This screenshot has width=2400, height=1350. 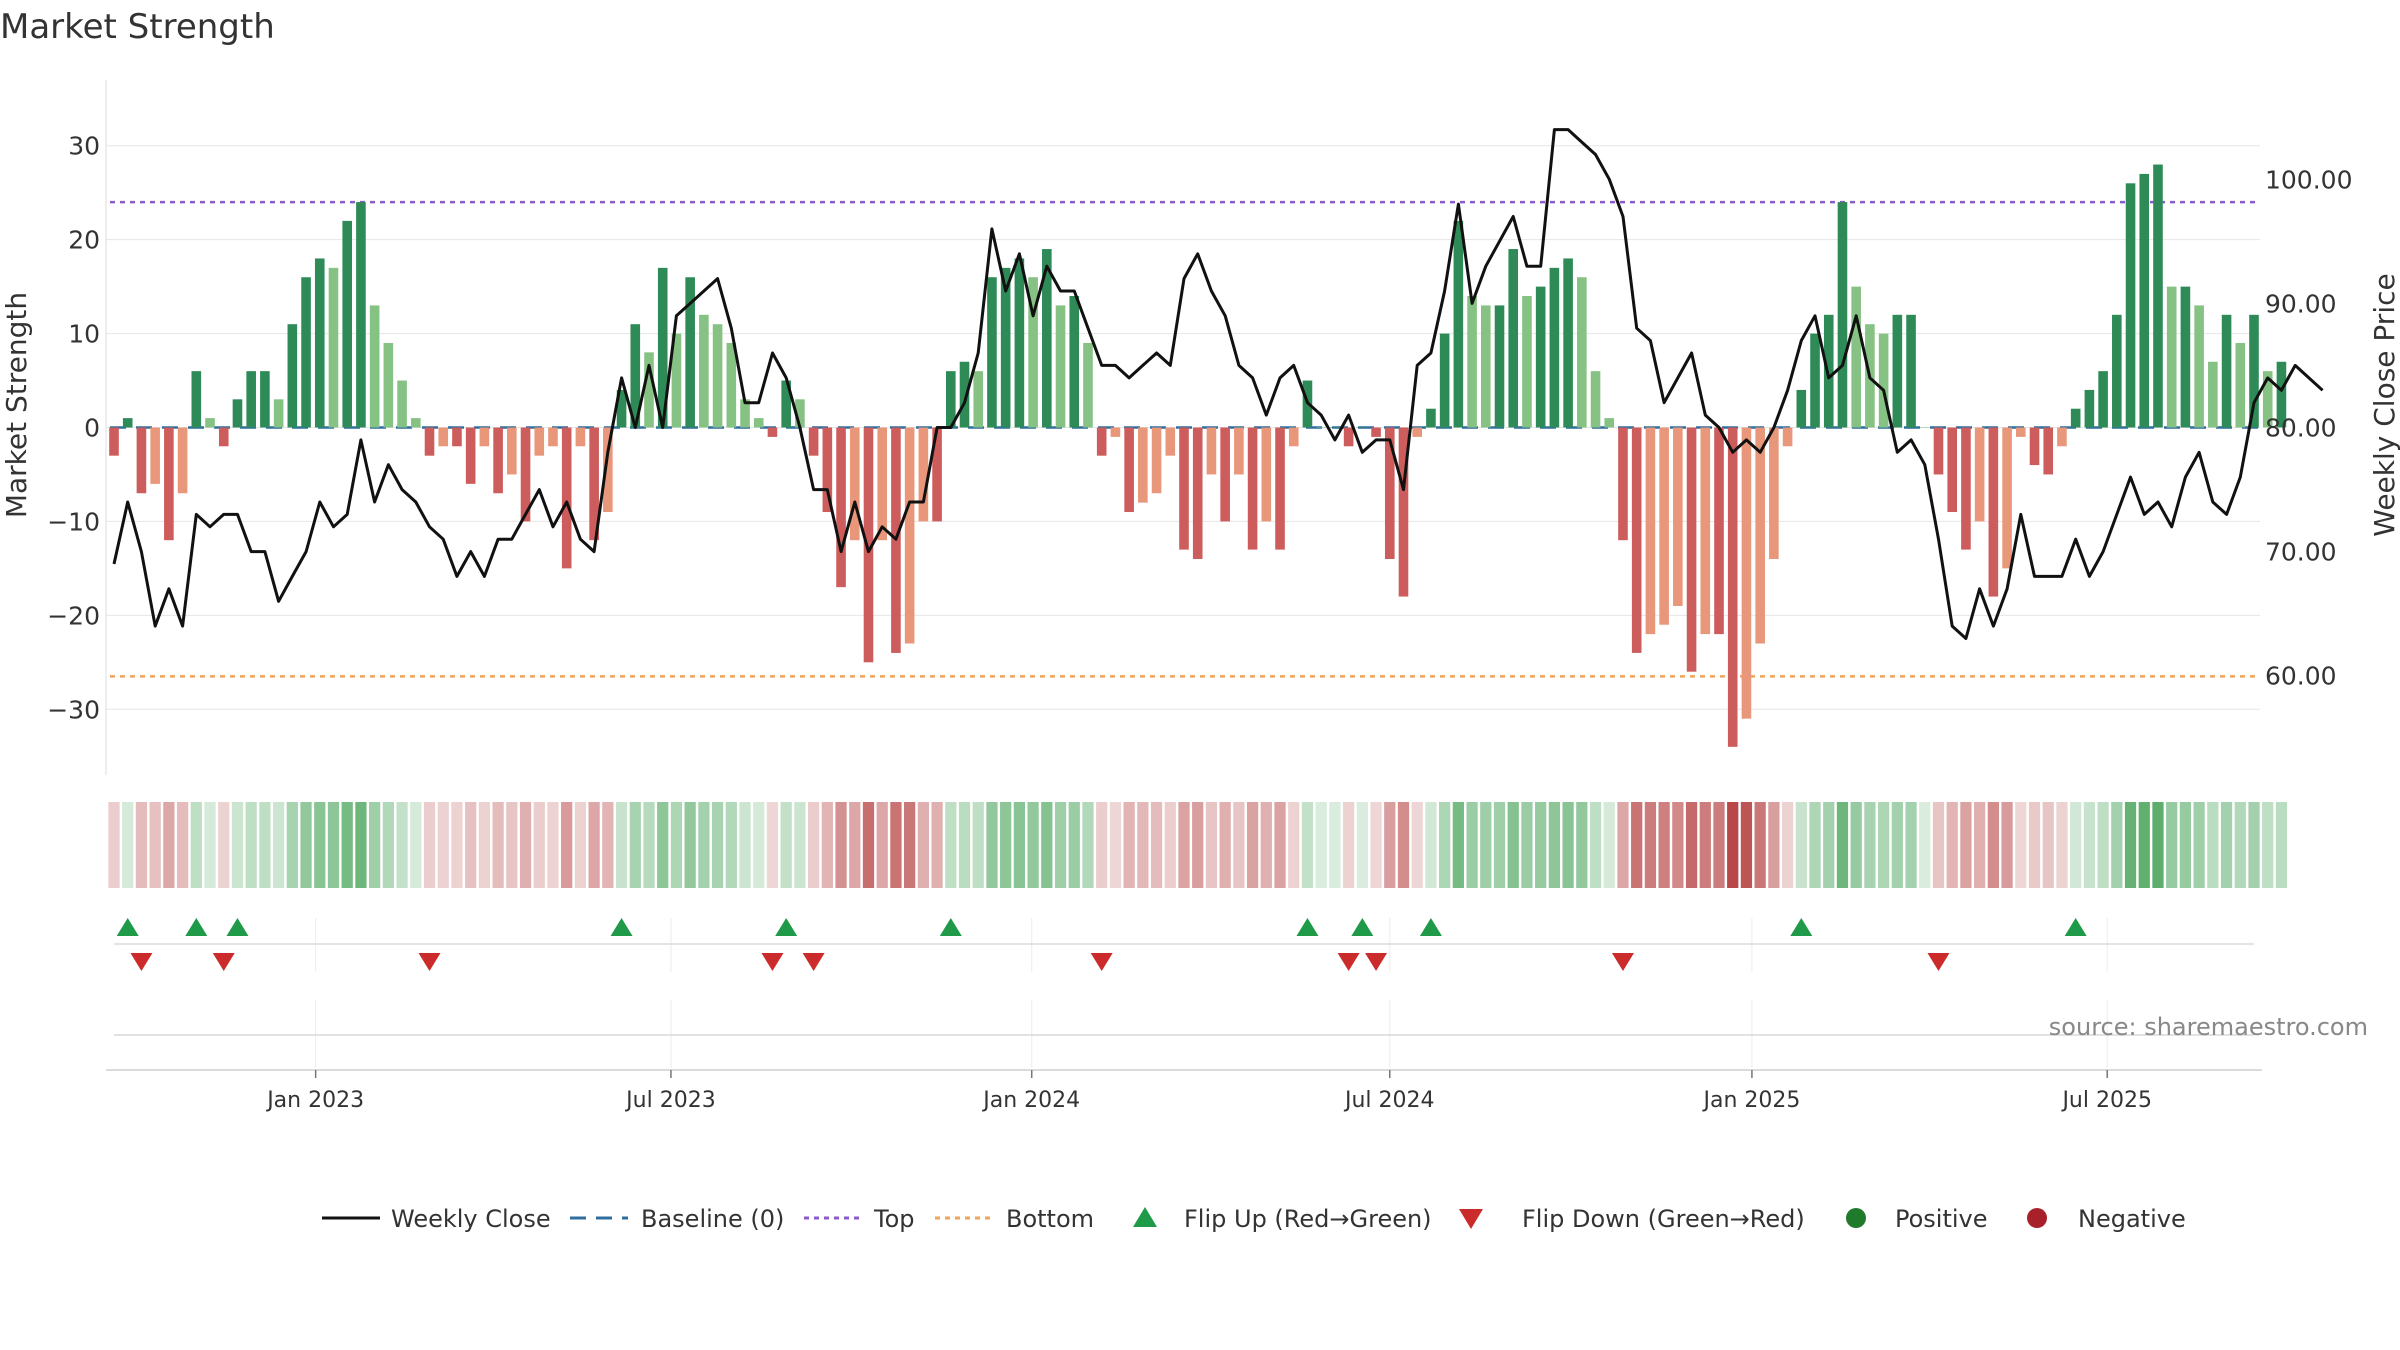 I want to click on y-axis-label-right: Weekly Close Price, so click(x=2384, y=404).